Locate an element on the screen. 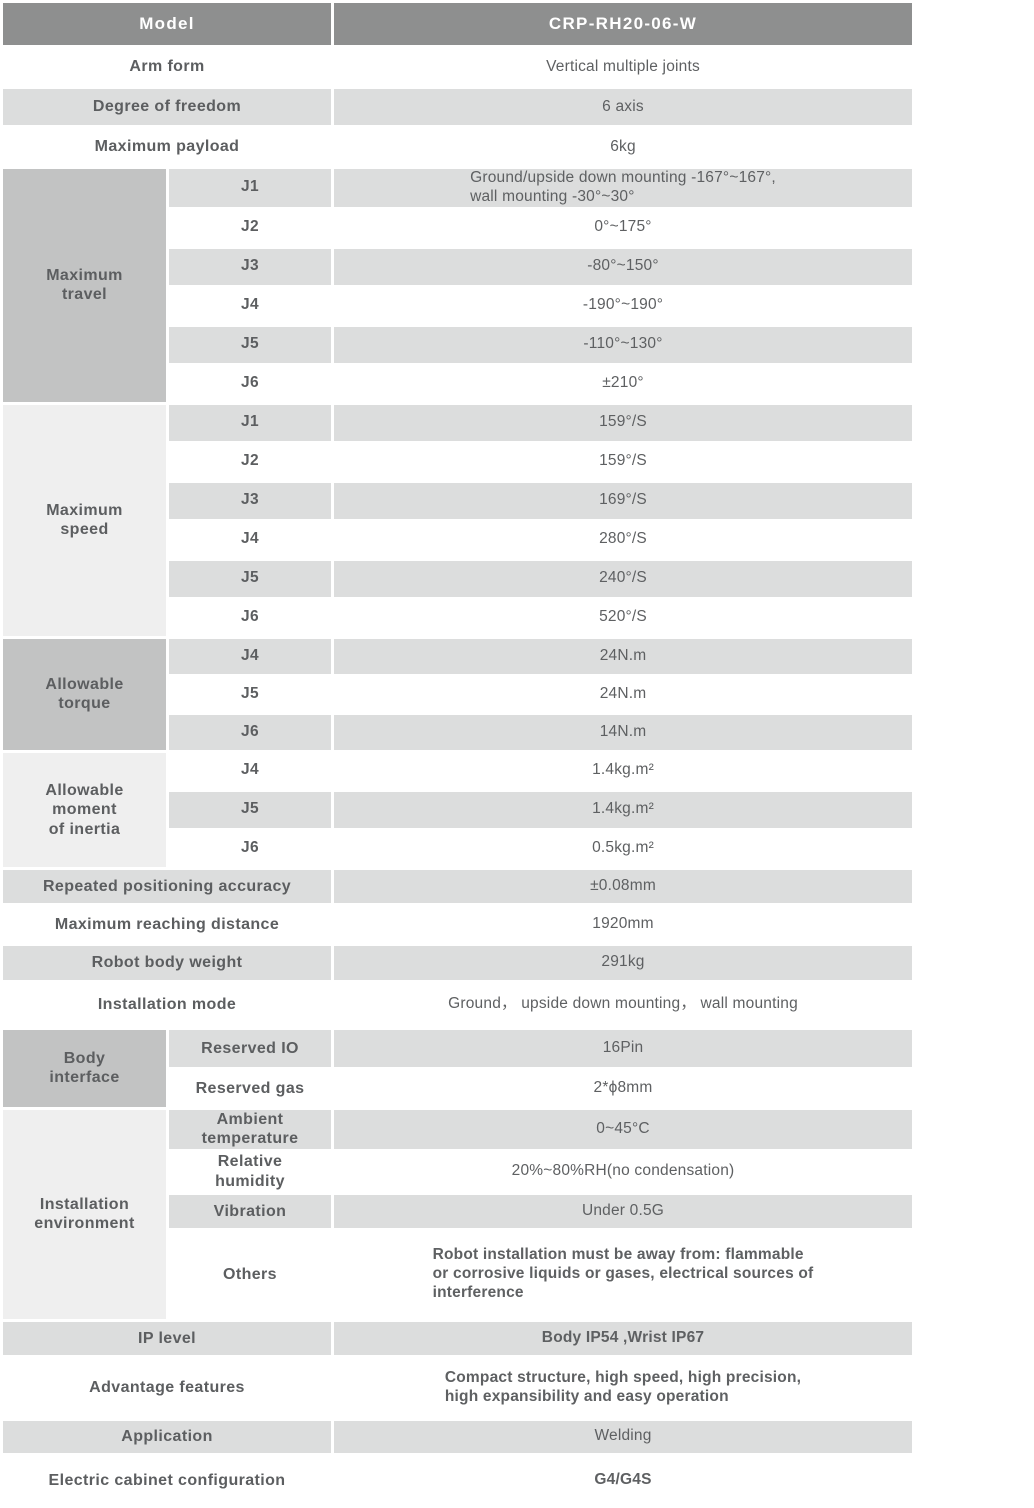 The width and height of the screenshot is (1034, 1508). row-reserved-io: Body interface Reserved IO 16Pin is located at coordinates (458, 1068).